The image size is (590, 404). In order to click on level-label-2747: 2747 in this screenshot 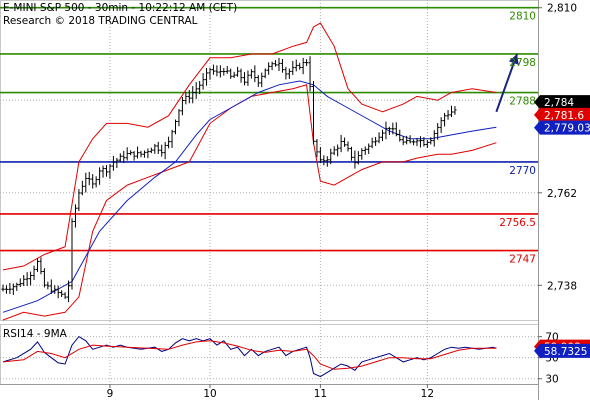, I will do `click(522, 260)`.